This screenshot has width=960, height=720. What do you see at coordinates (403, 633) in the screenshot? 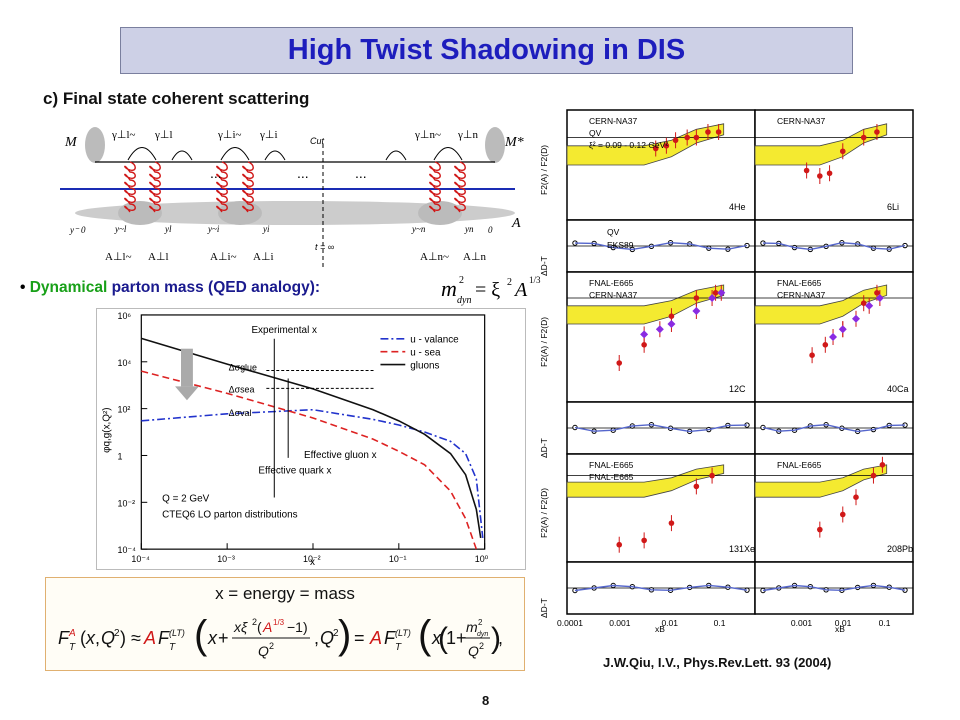
I see `svg-text: (LT)` at bounding box center [403, 633].